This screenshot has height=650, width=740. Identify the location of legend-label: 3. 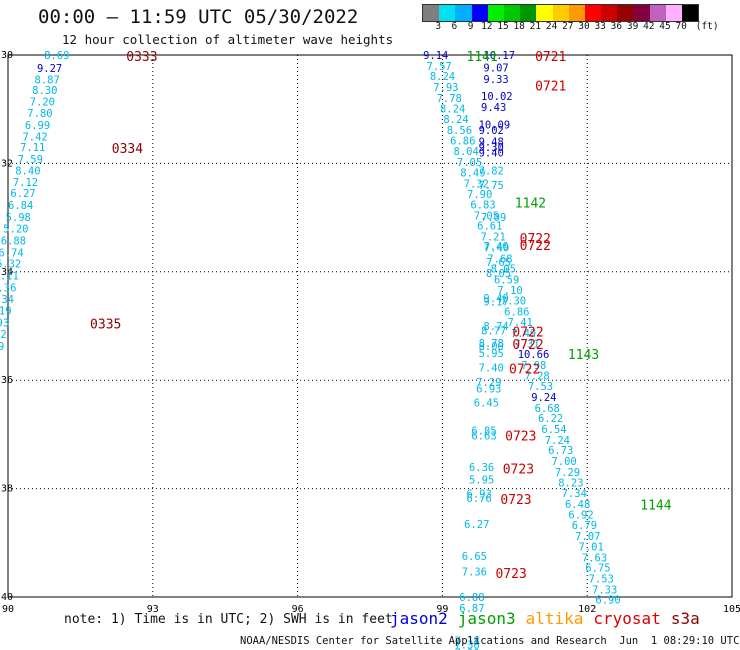
(438, 26).